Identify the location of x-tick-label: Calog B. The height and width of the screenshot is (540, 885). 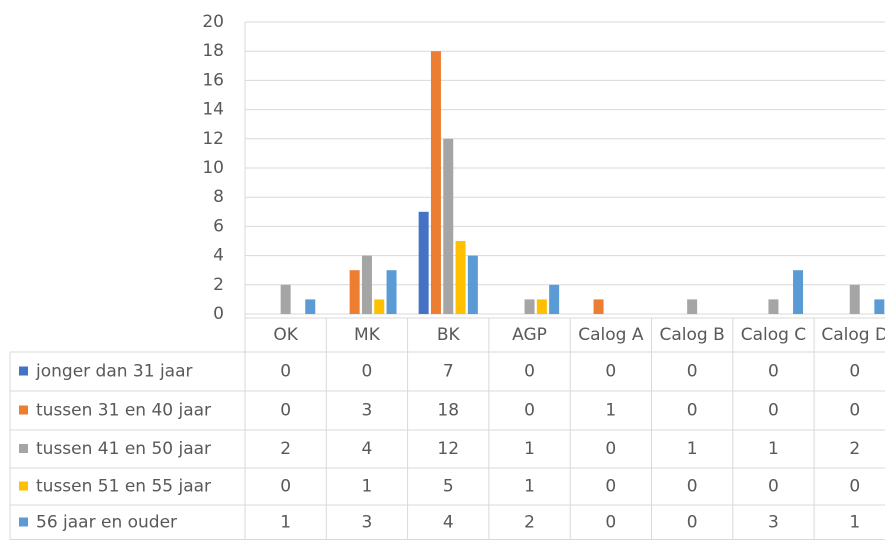
(692, 335).